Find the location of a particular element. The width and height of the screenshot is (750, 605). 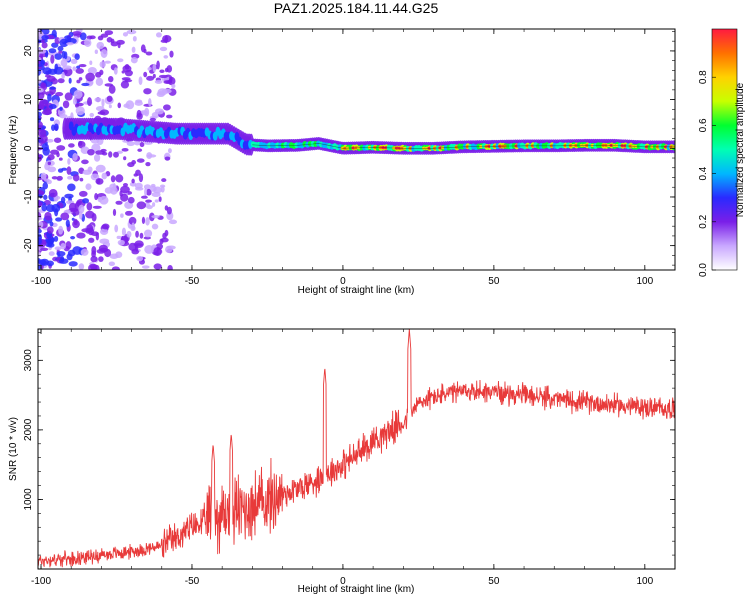

colorbar-label: Normalized spectral amplitude is located at coordinates (740, 149).